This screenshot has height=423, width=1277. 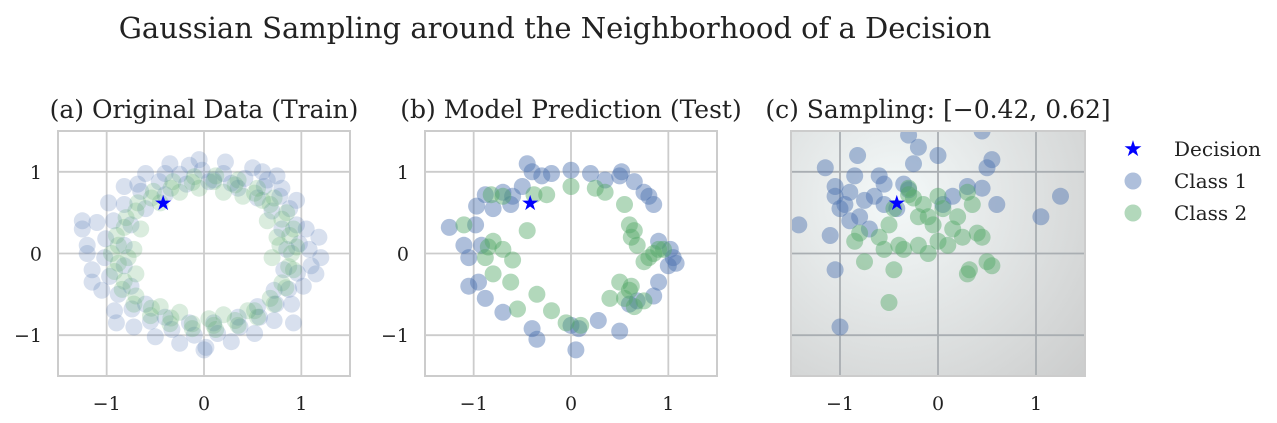 What do you see at coordinates (163, 203) in the screenshot?
I see `decision-star-icon: ★` at bounding box center [163, 203].